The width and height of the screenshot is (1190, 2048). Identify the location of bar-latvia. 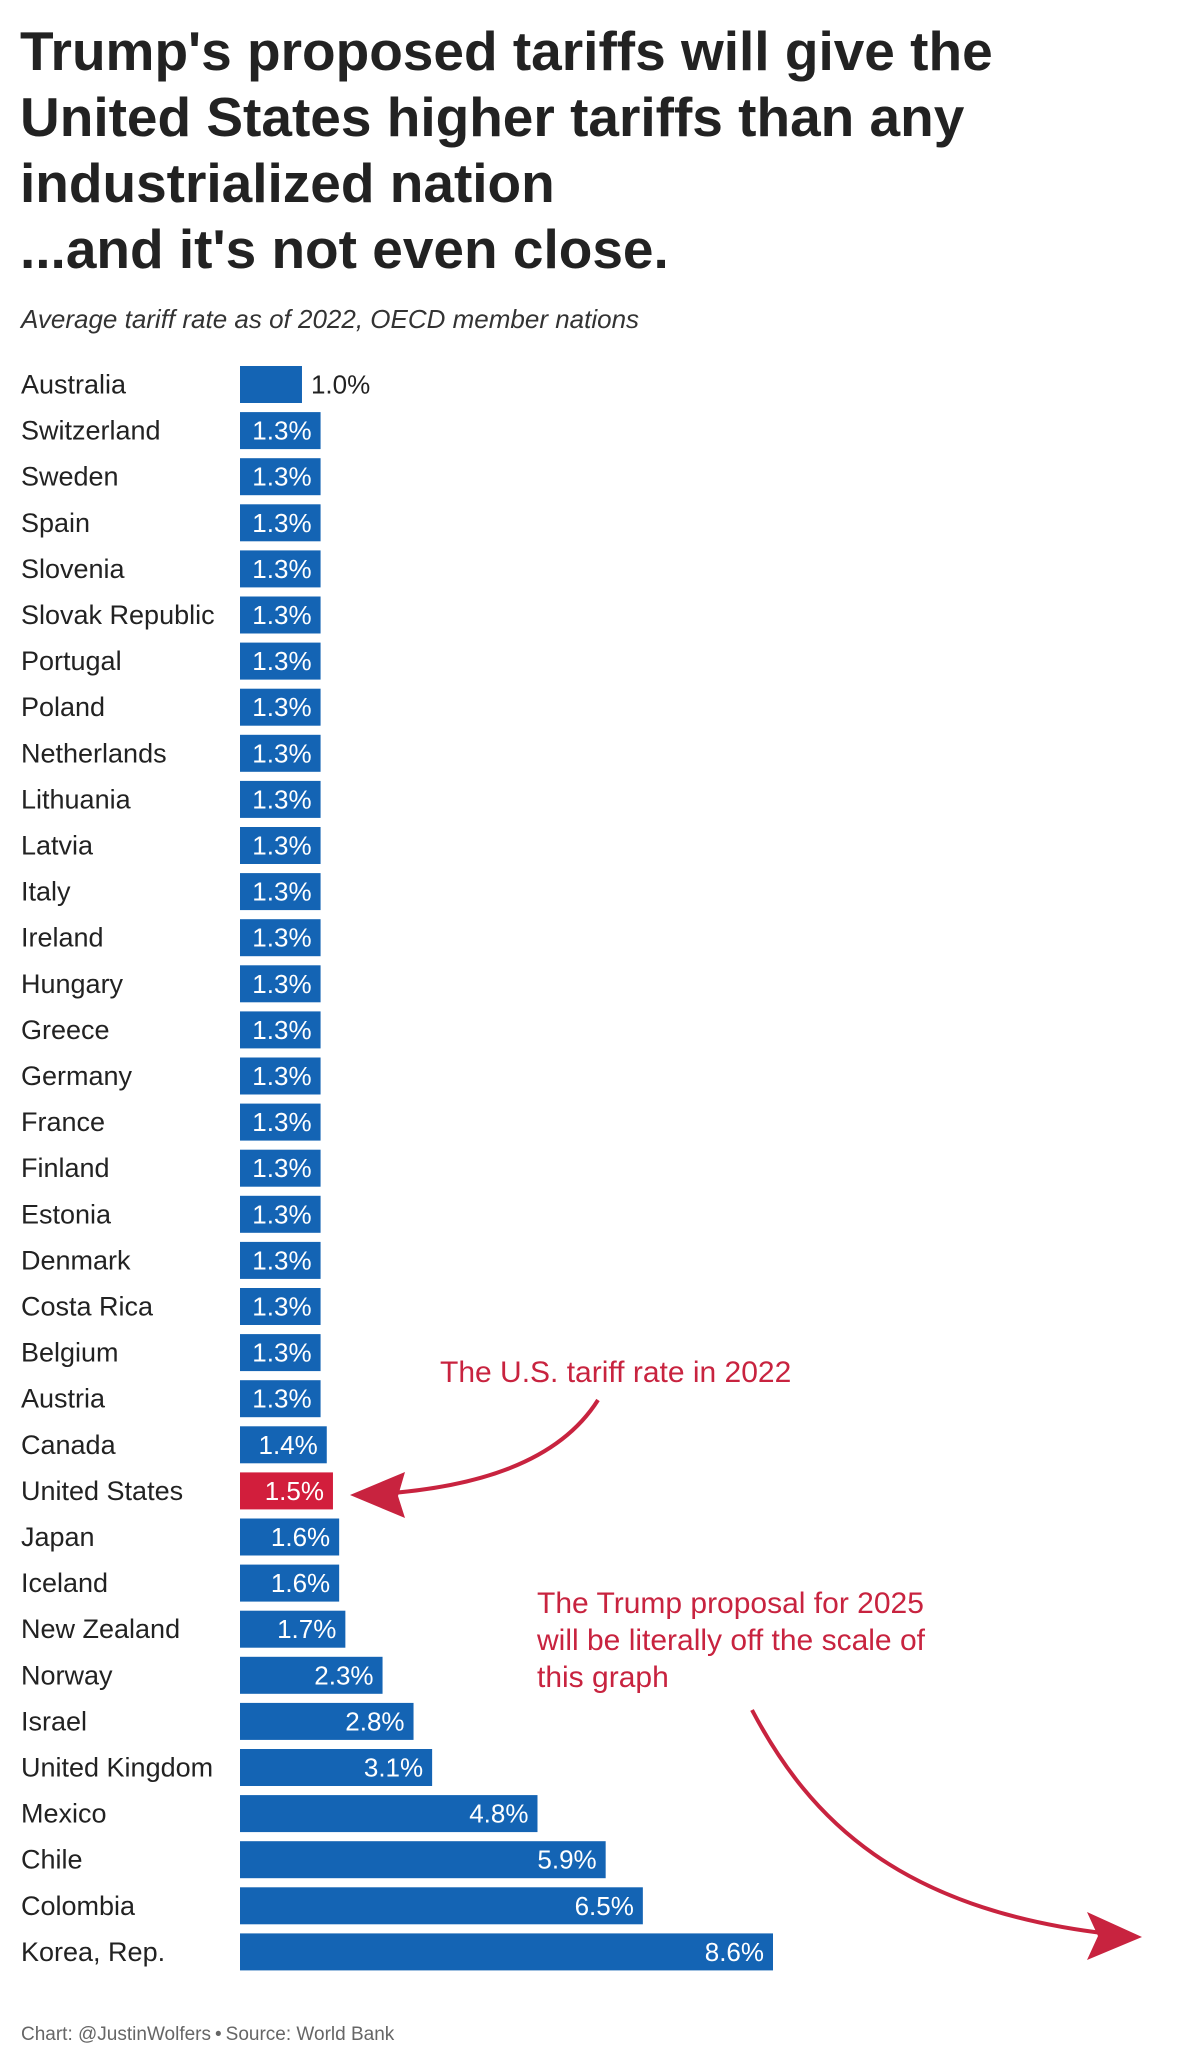
(280, 845).